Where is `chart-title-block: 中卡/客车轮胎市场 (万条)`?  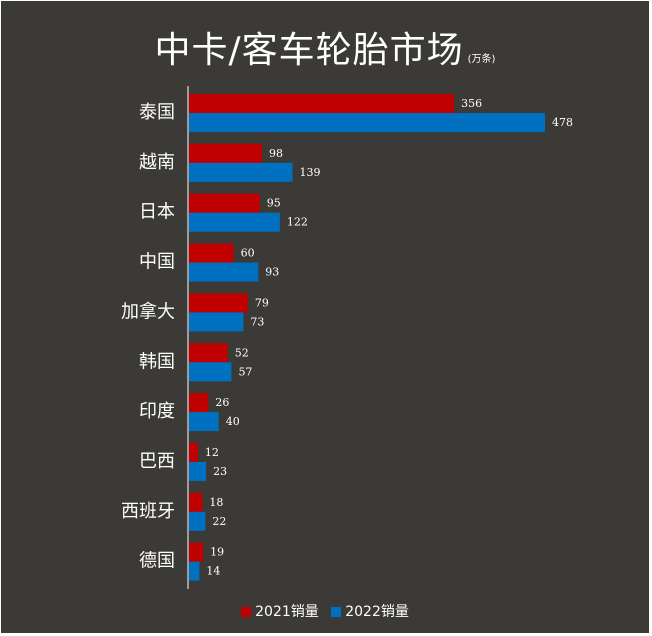
chart-title-block: 中卡/客车轮胎市场 (万条) is located at coordinates (325, 47).